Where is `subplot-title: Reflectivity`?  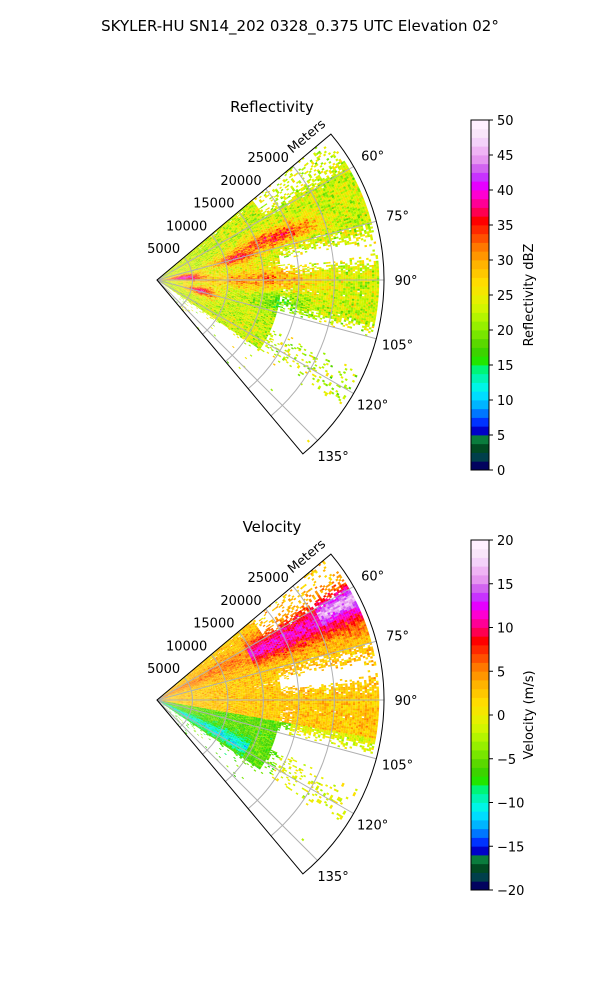
subplot-title: Reflectivity is located at coordinates (272, 107).